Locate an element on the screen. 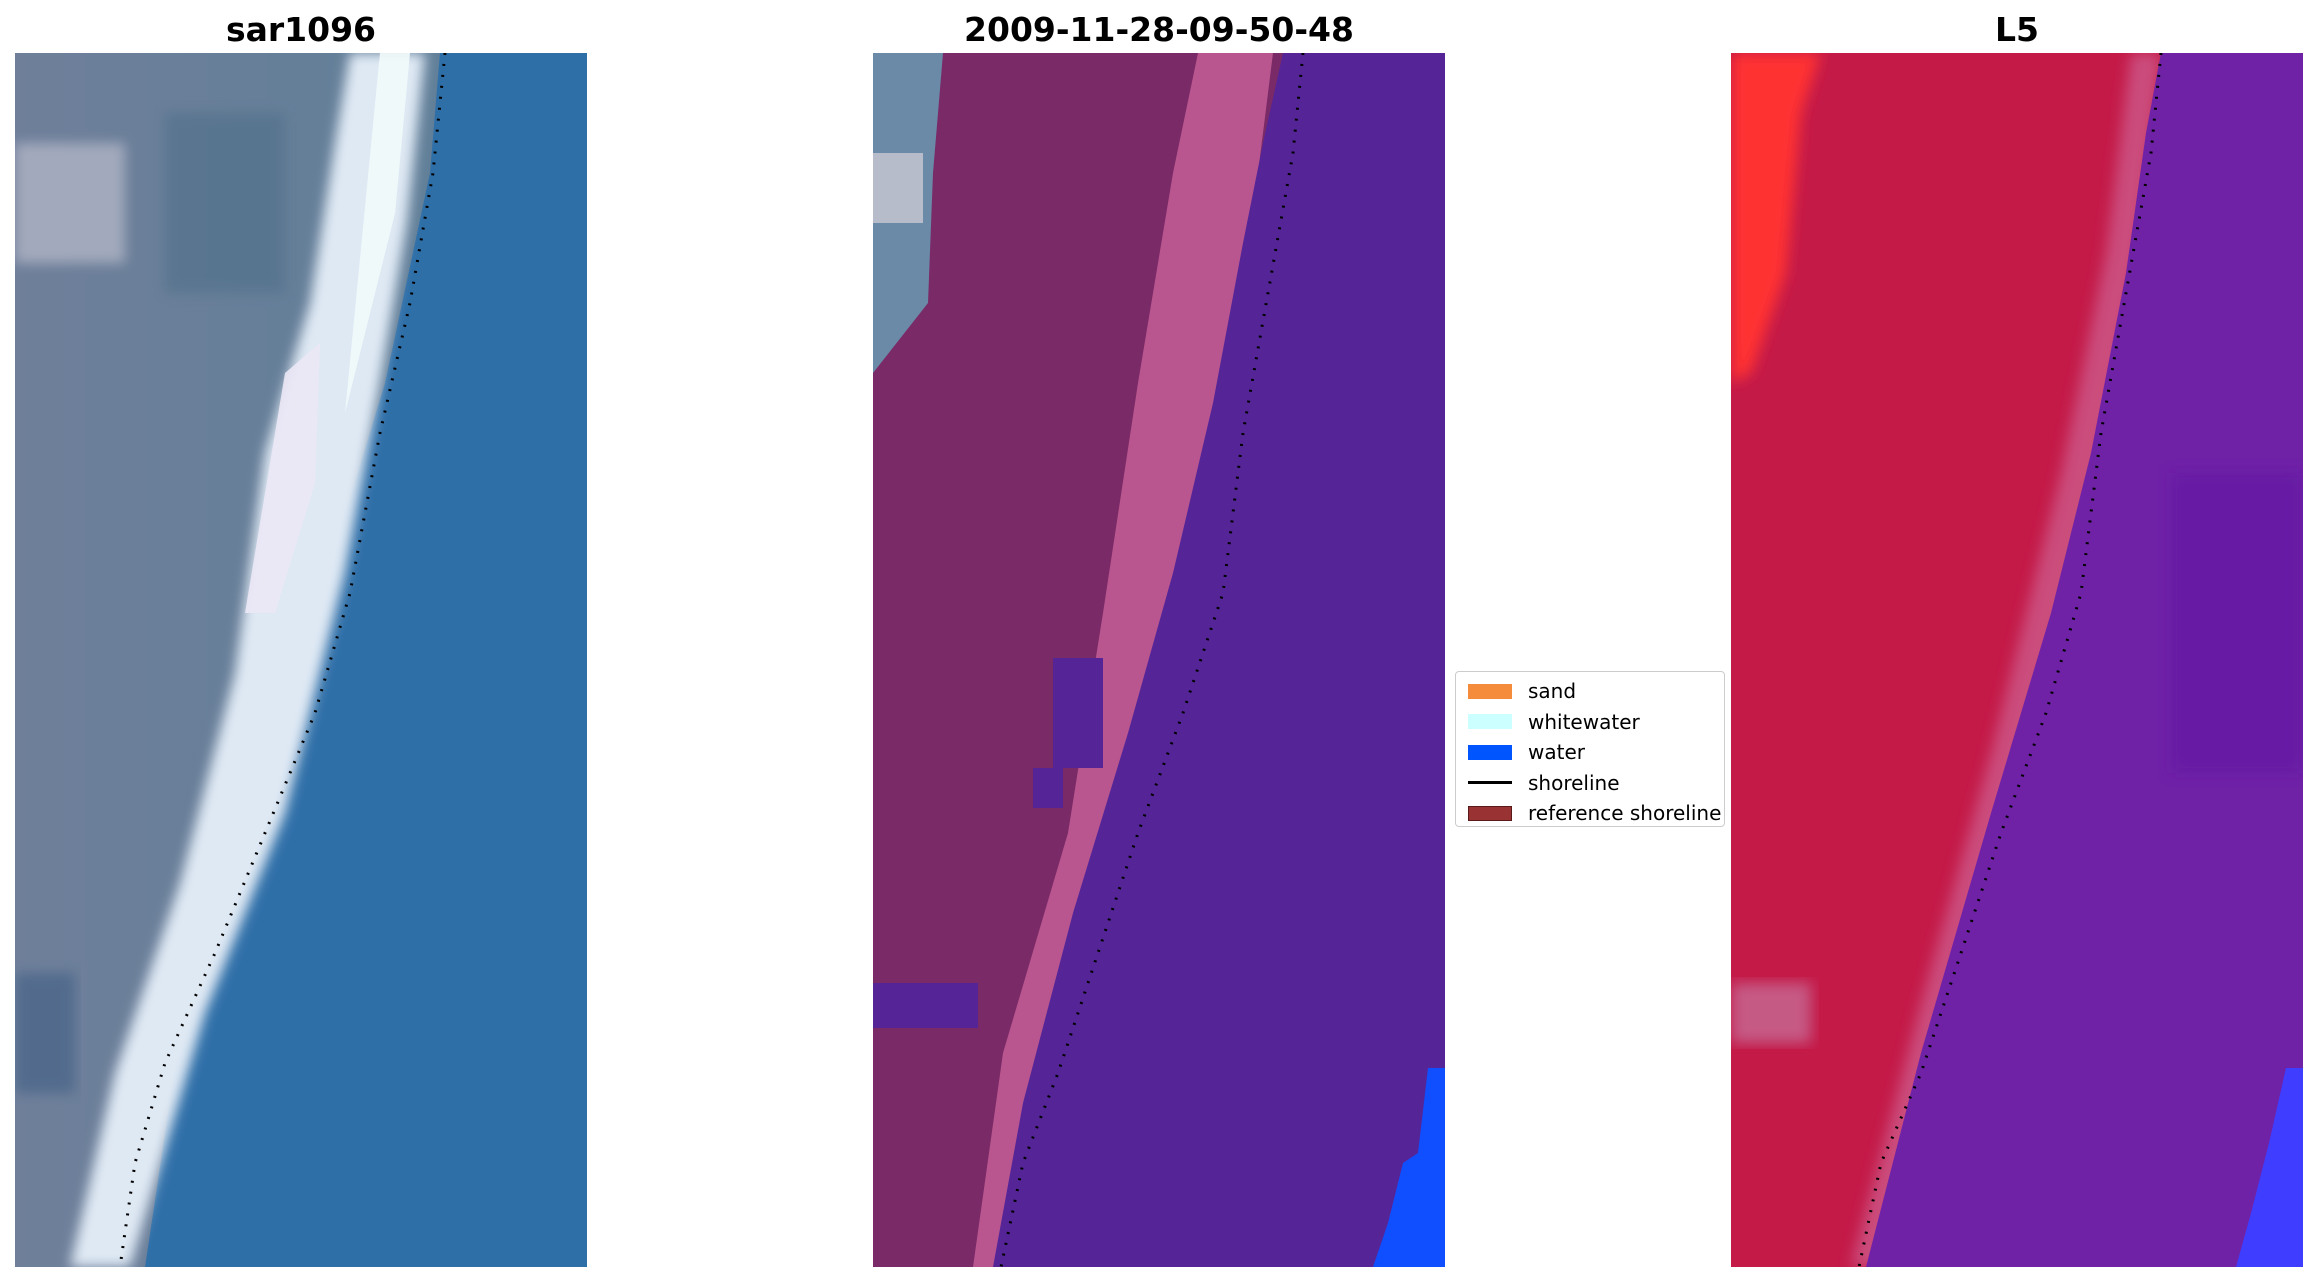 The height and width of the screenshot is (1283, 2317). reference-shoreline-swatch is located at coordinates (1490, 813).